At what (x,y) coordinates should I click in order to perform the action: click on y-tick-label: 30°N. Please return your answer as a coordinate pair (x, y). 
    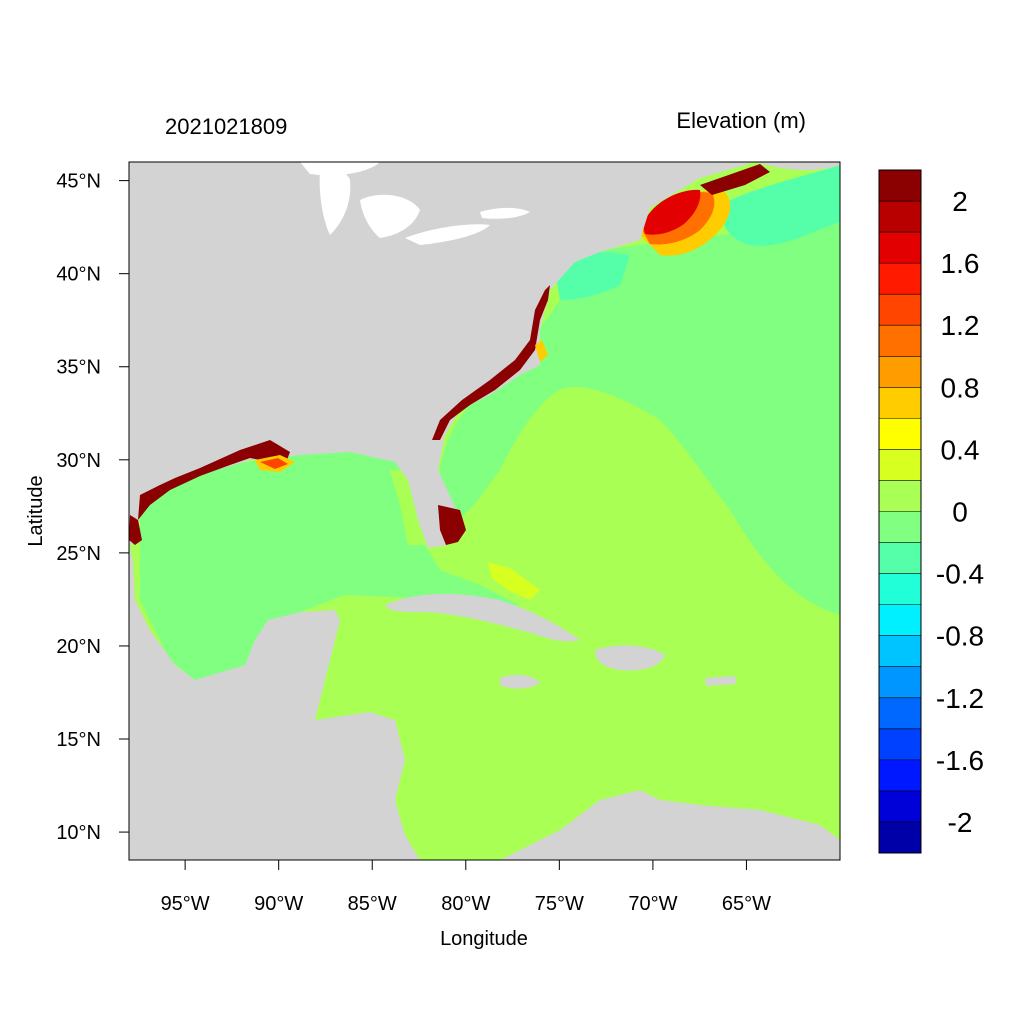
    Looking at the image, I should click on (78, 461).